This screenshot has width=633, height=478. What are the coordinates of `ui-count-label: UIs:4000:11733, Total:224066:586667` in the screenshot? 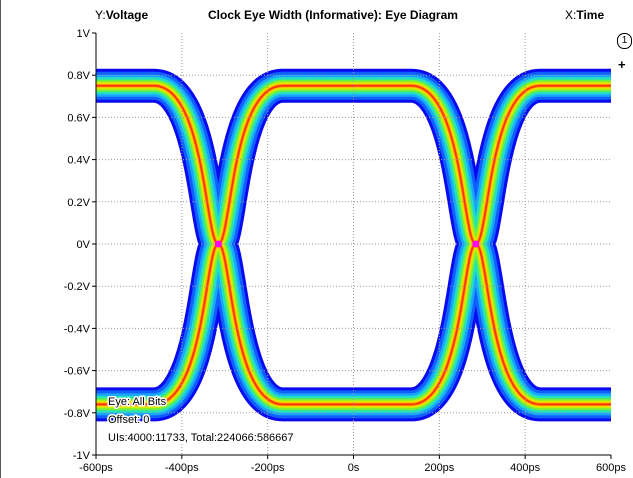 It's located at (201, 438).